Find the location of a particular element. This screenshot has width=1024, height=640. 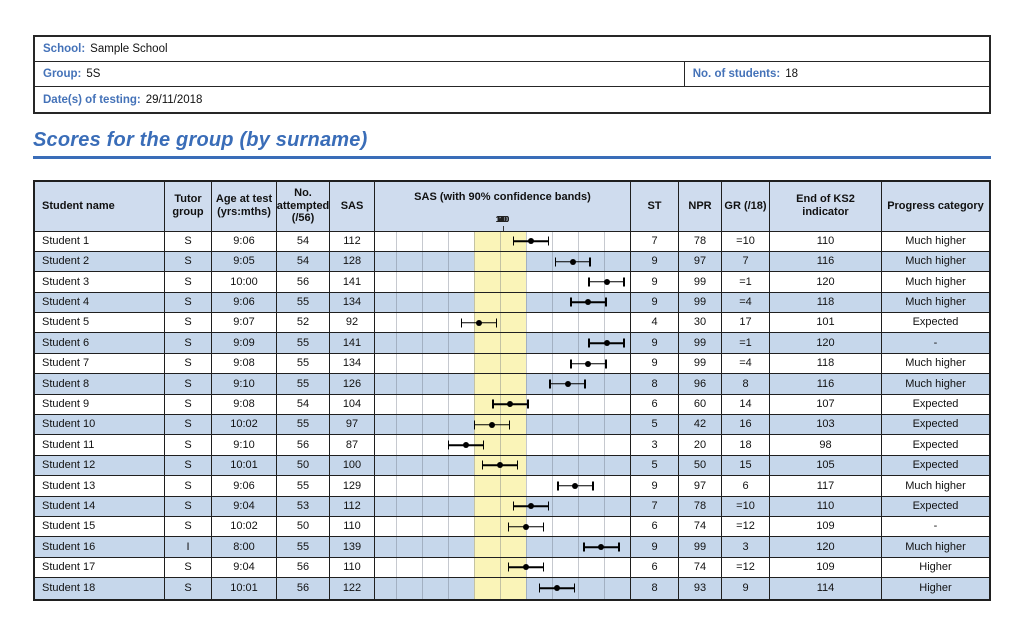

age-cell: 9:06 is located at coordinates (244, 303).